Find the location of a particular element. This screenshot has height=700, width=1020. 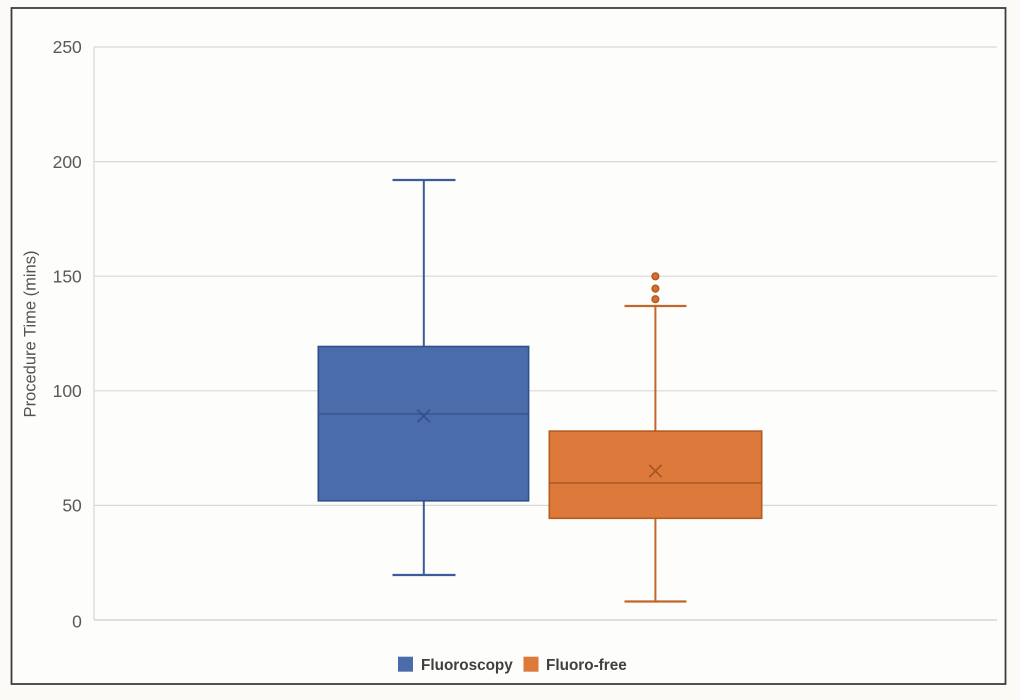

svg-text: 100 is located at coordinates (67, 391).